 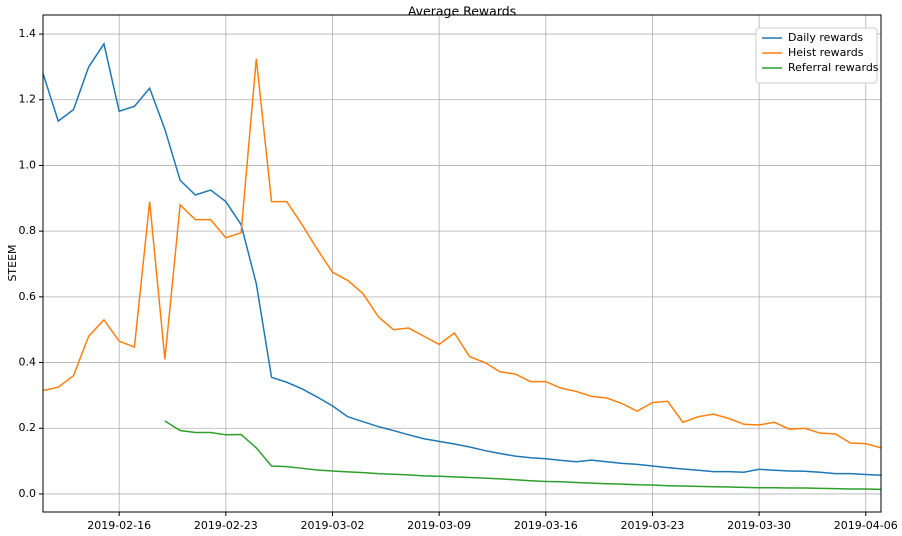 What do you see at coordinates (546, 525) in the screenshot?
I see `x-tick-label: 2019-03-16` at bounding box center [546, 525].